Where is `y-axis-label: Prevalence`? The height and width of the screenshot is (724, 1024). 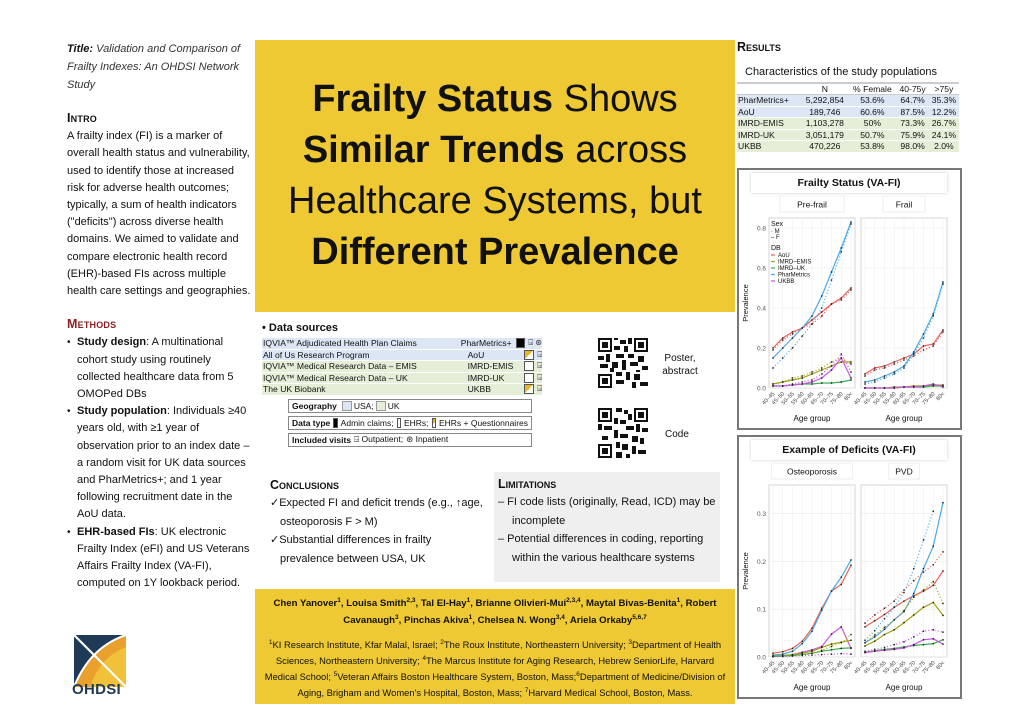
y-axis-label: Prevalence is located at coordinates (745, 303).